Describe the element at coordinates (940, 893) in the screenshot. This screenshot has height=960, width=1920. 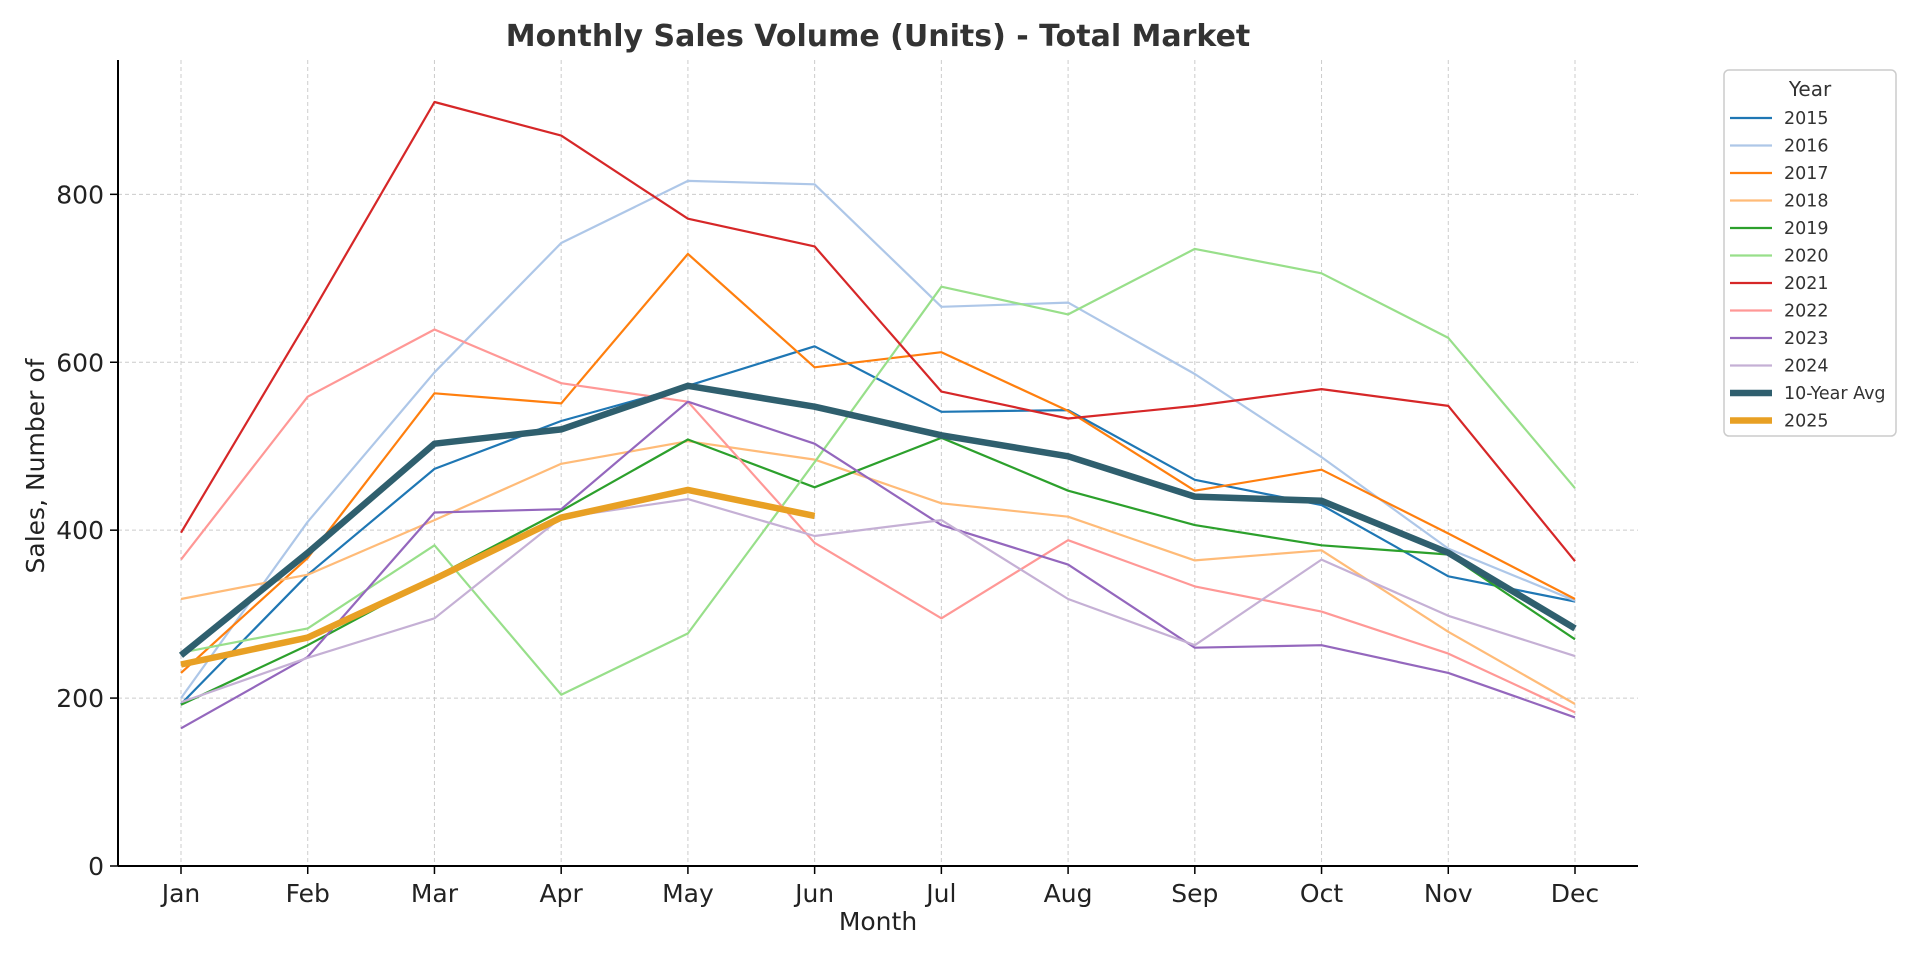
I see `x-tick-label: Jul` at that location.